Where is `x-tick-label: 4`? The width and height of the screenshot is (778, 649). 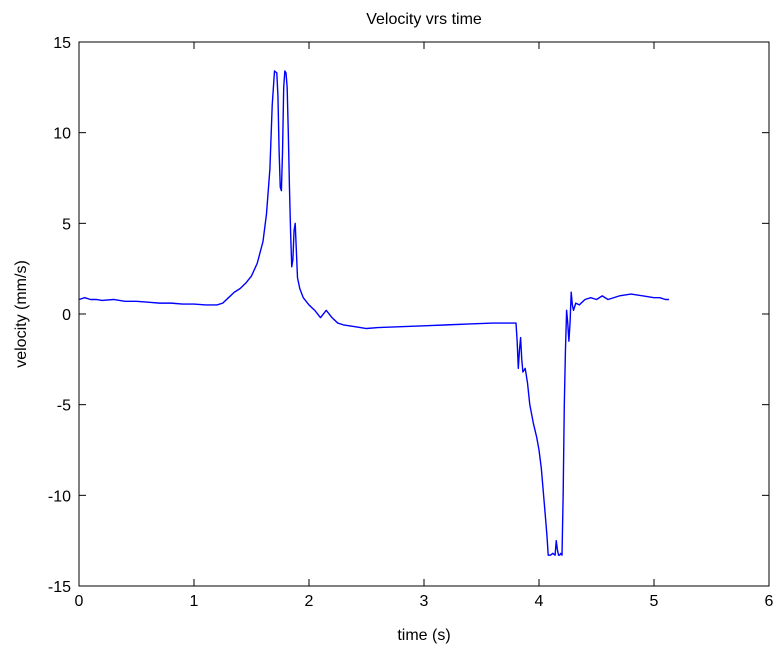
x-tick-label: 4 is located at coordinates (539, 601).